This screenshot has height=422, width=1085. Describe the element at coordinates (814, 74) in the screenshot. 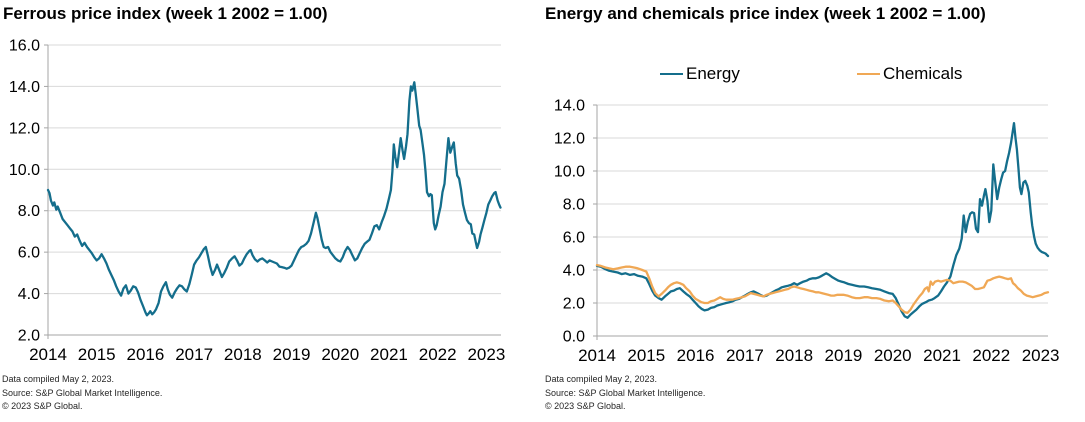

I see `energy-chemicals-legend: Energy Chemicals` at that location.